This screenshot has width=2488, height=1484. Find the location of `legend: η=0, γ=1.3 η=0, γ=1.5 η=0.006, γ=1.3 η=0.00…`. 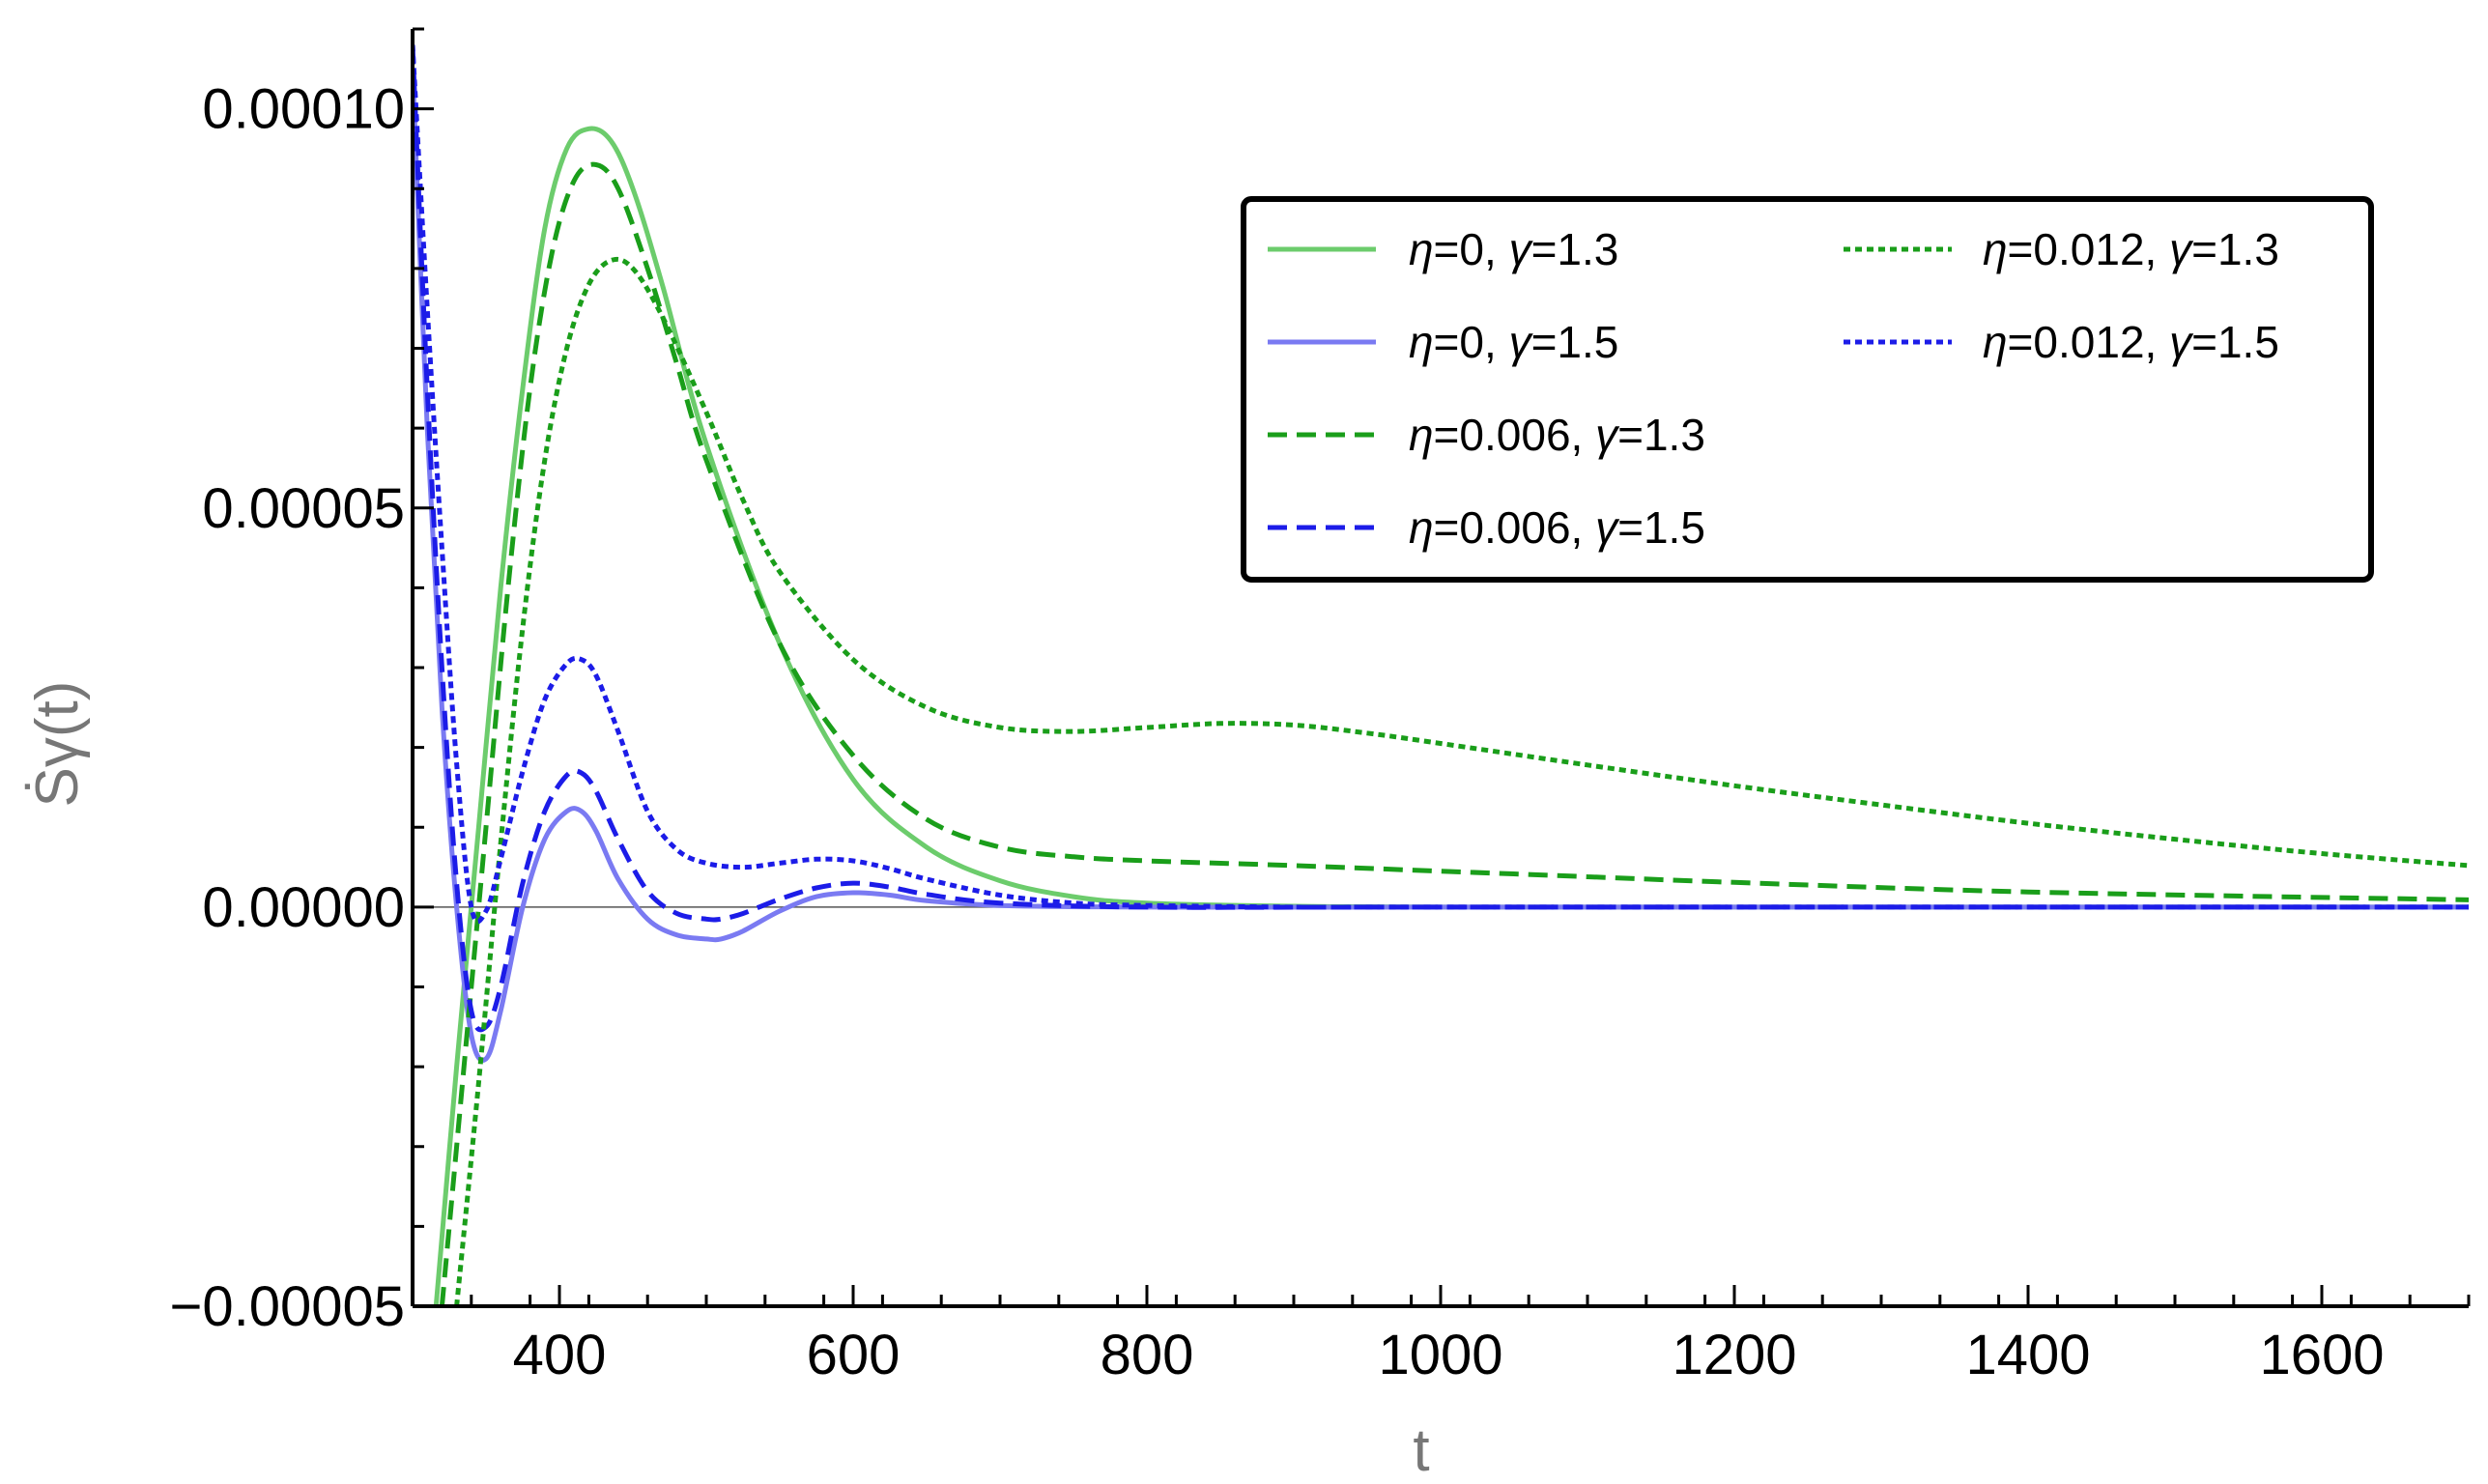

legend: η=0, γ=1.3 η=0, γ=1.5 η=0.006, γ=1.3 η=0.00… is located at coordinates (1808, 390).